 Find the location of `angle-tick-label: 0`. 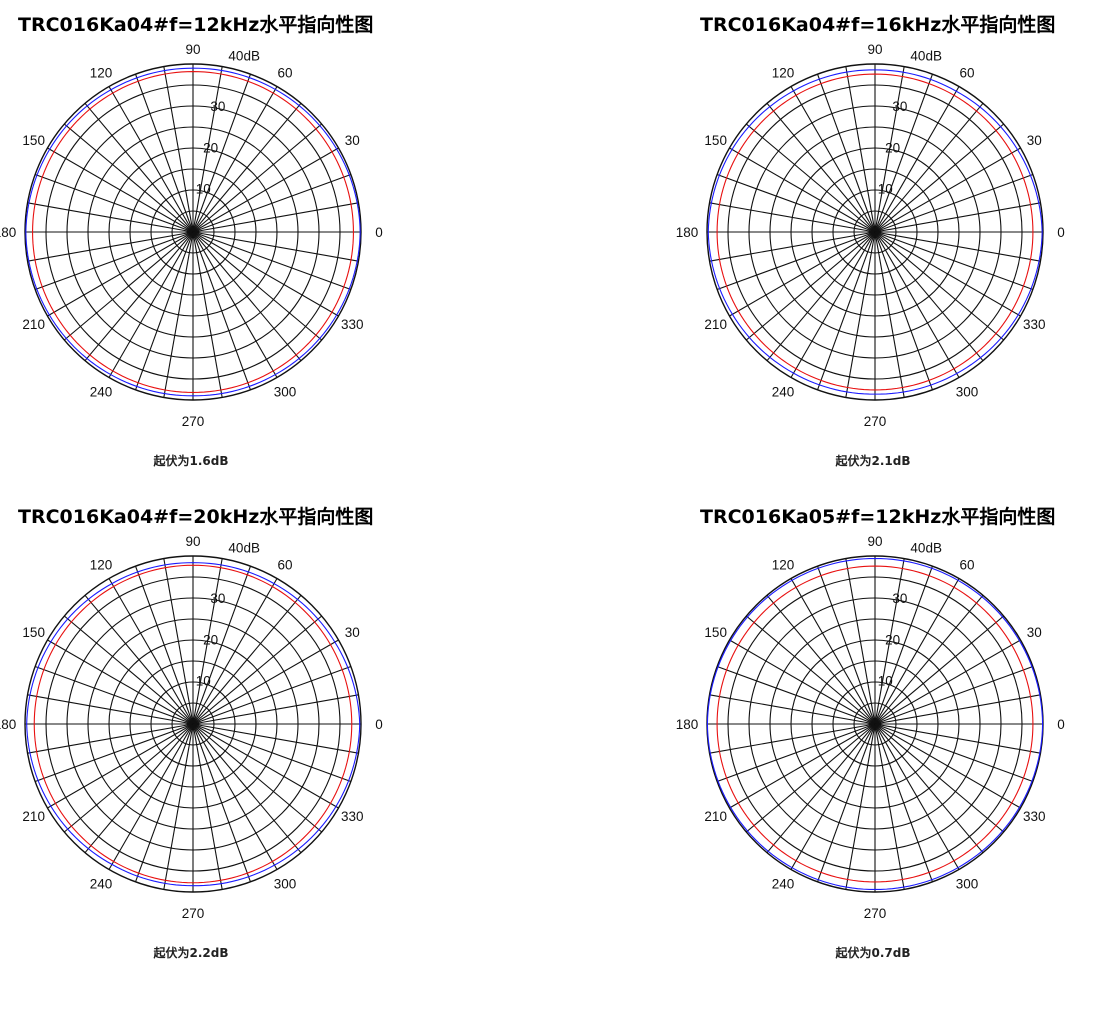

angle-tick-label: 0 is located at coordinates (1061, 724).